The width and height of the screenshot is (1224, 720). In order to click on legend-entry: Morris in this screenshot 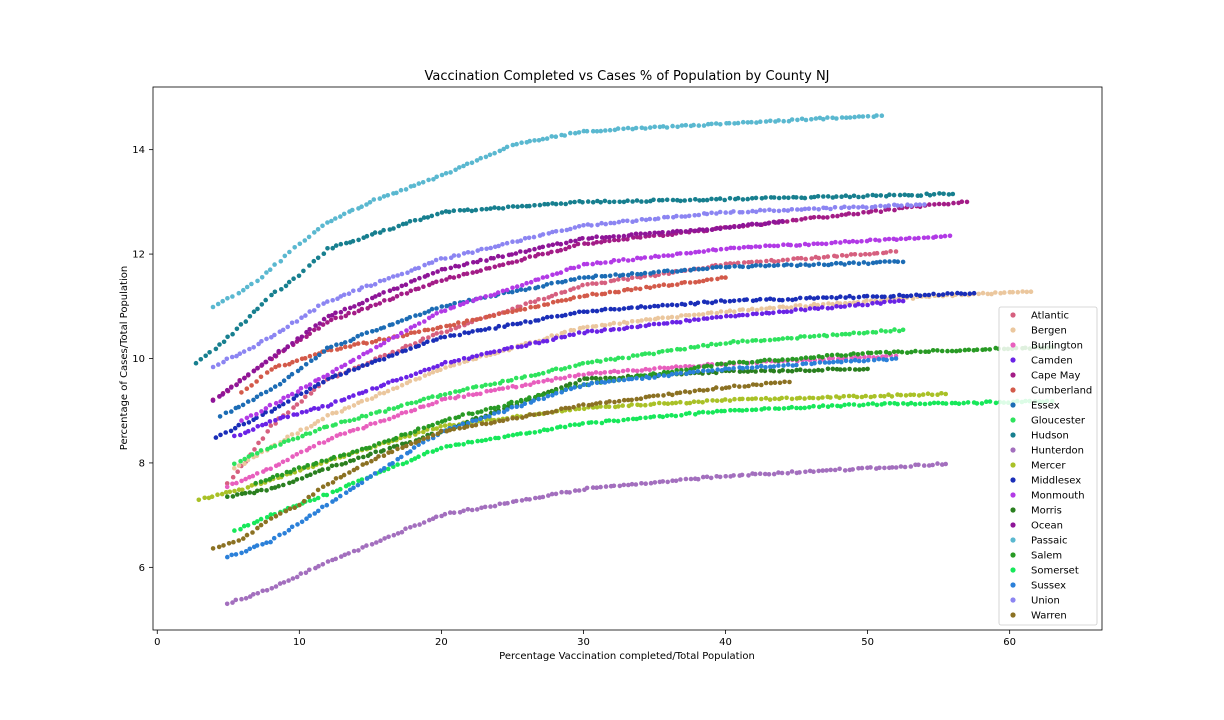, I will do `click(1046, 511)`.